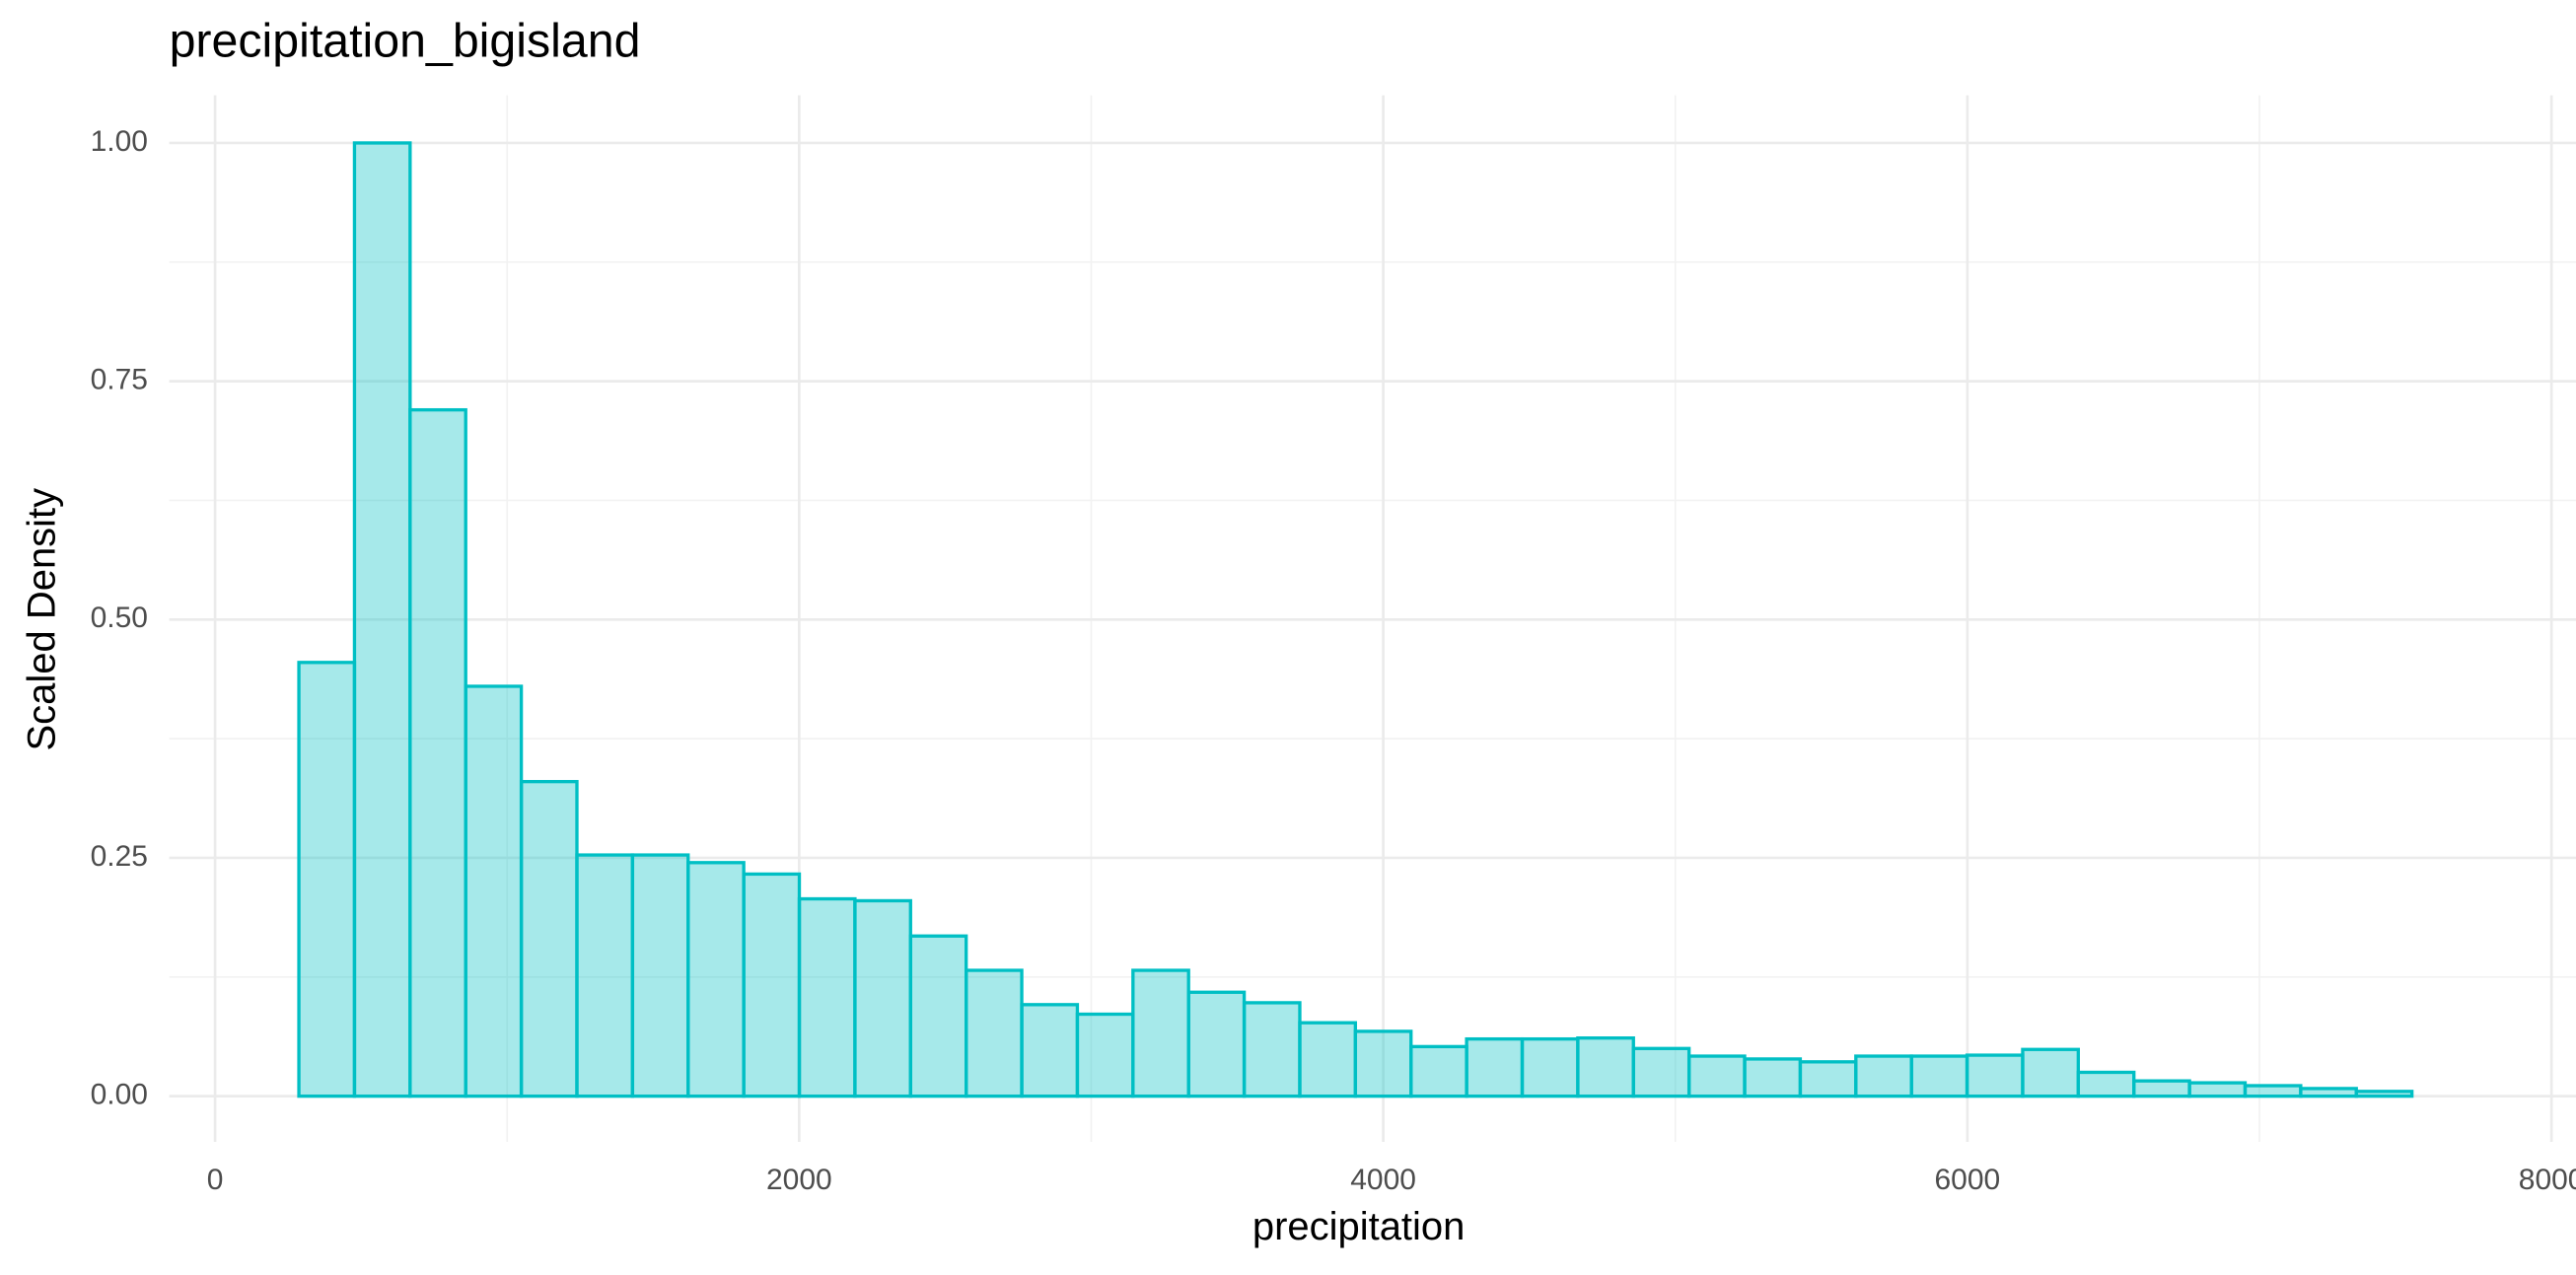  I want to click on y-tick-label: 0.00, so click(119, 1095).